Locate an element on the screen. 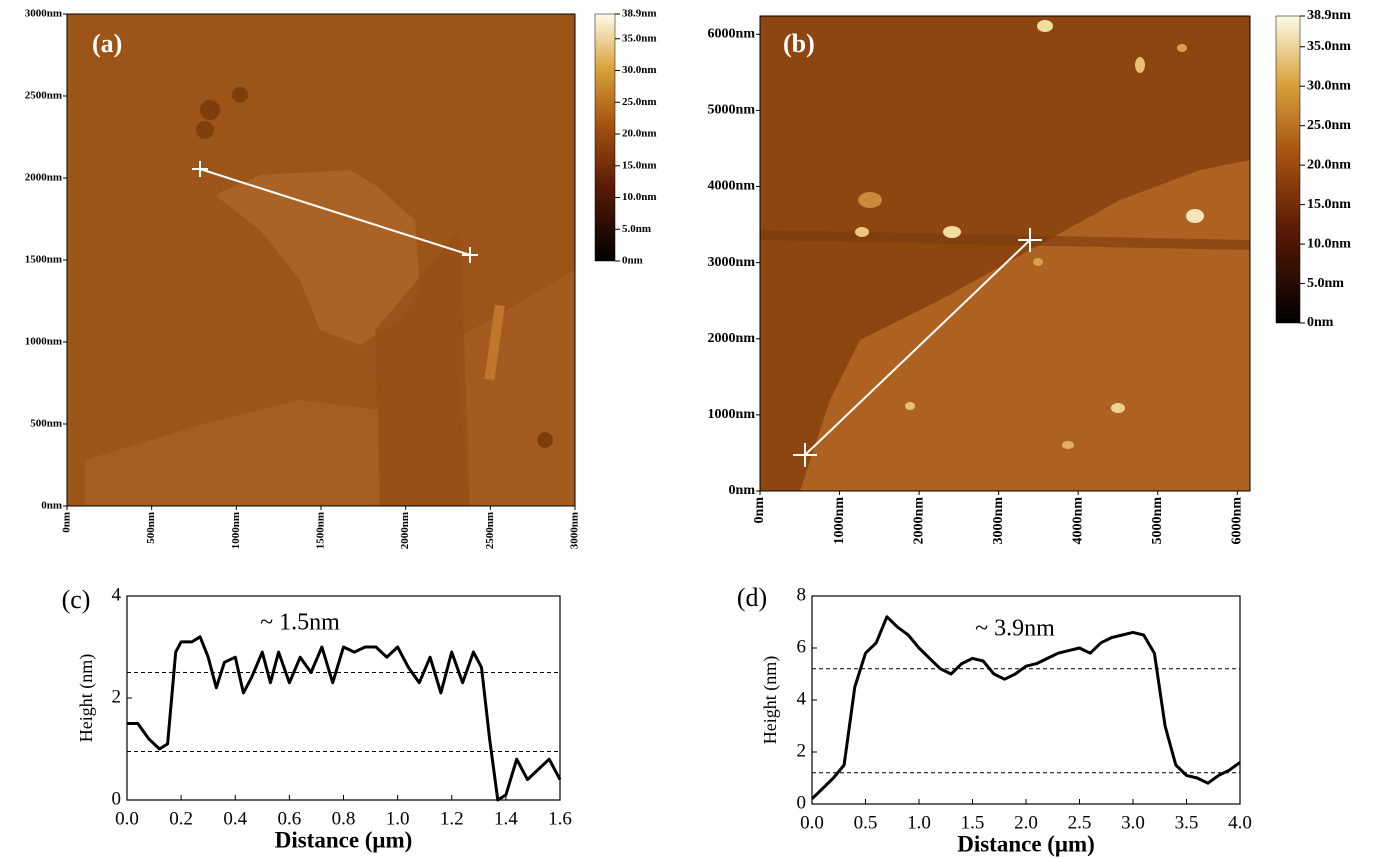  x-tick-label: 500nm is located at coordinates (151, 528).